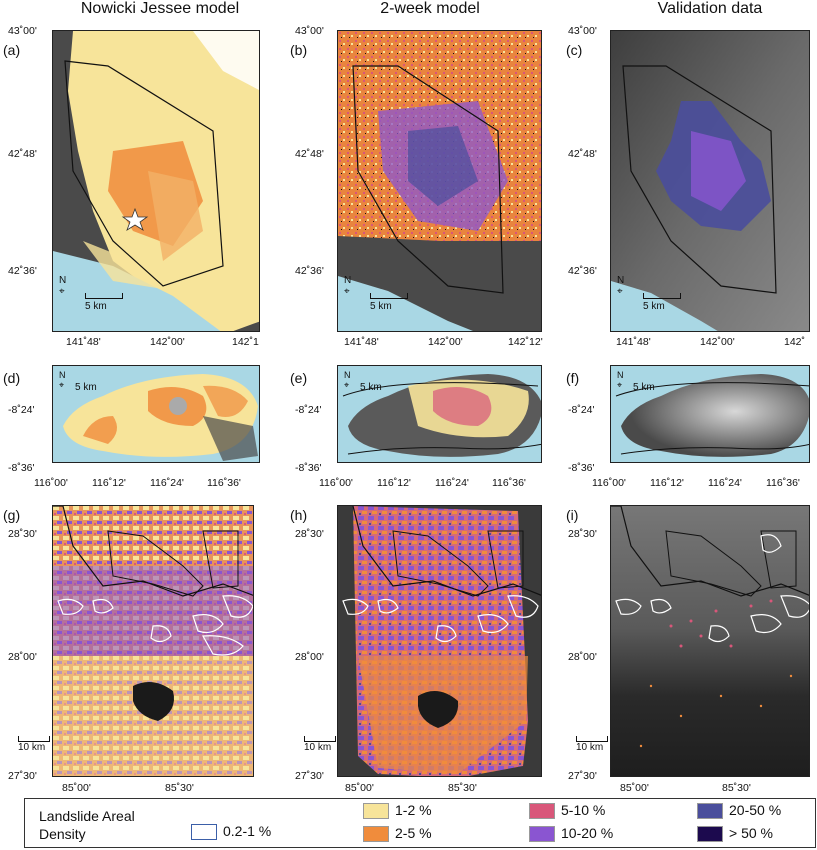 The width and height of the screenshot is (817, 850). I want to click on lat-tick-b-3: 42˚36', so click(309, 271).